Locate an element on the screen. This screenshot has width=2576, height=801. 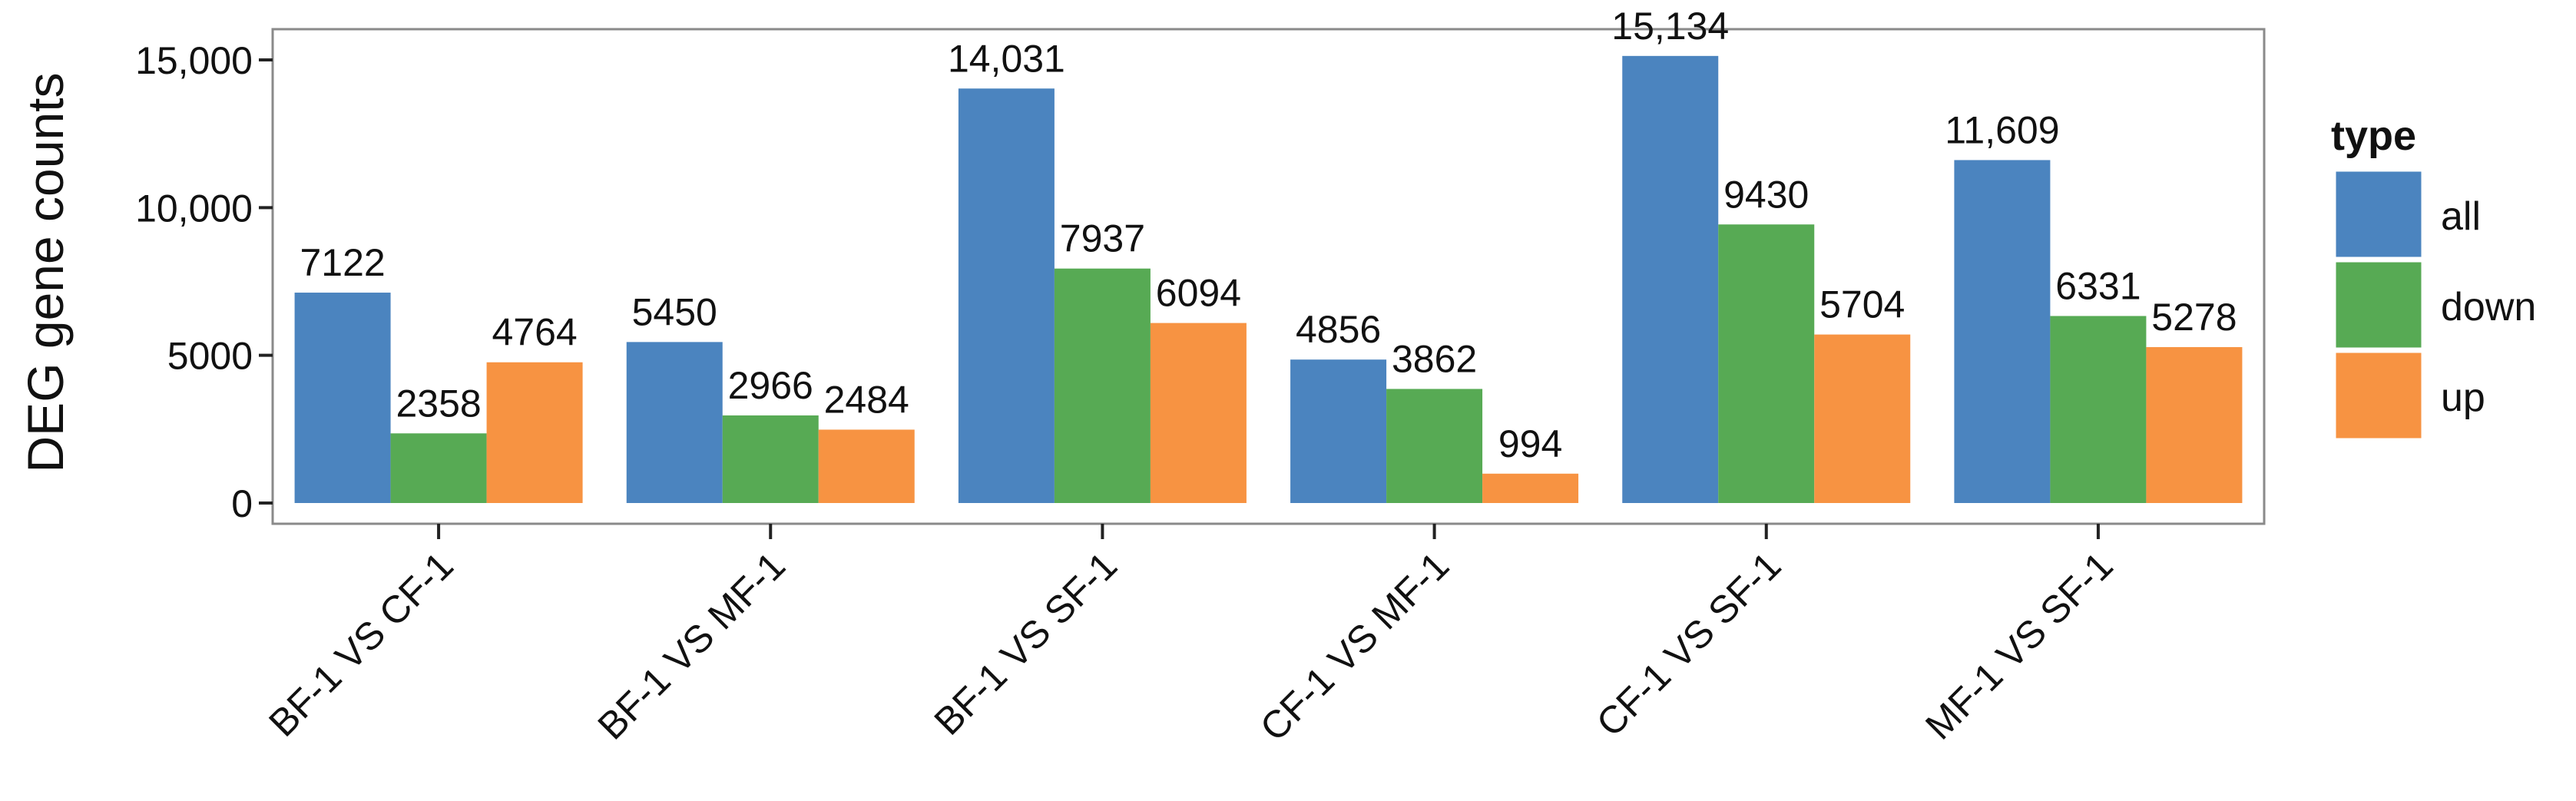
legend: type all down up is located at coordinates (2433, 277).